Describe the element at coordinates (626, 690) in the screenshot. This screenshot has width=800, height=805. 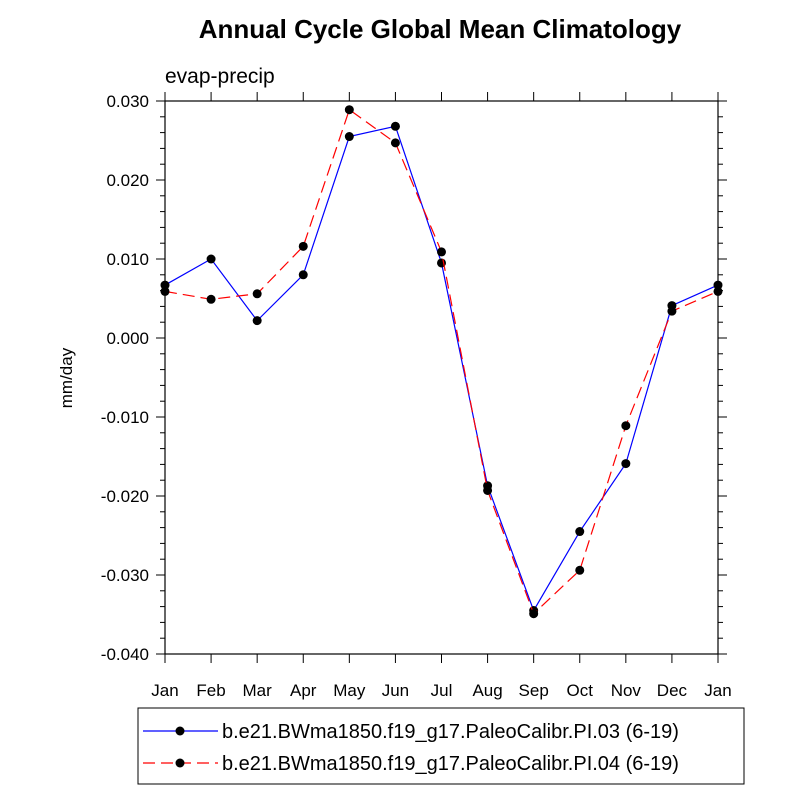
I see `x-tick-label: Nov` at that location.